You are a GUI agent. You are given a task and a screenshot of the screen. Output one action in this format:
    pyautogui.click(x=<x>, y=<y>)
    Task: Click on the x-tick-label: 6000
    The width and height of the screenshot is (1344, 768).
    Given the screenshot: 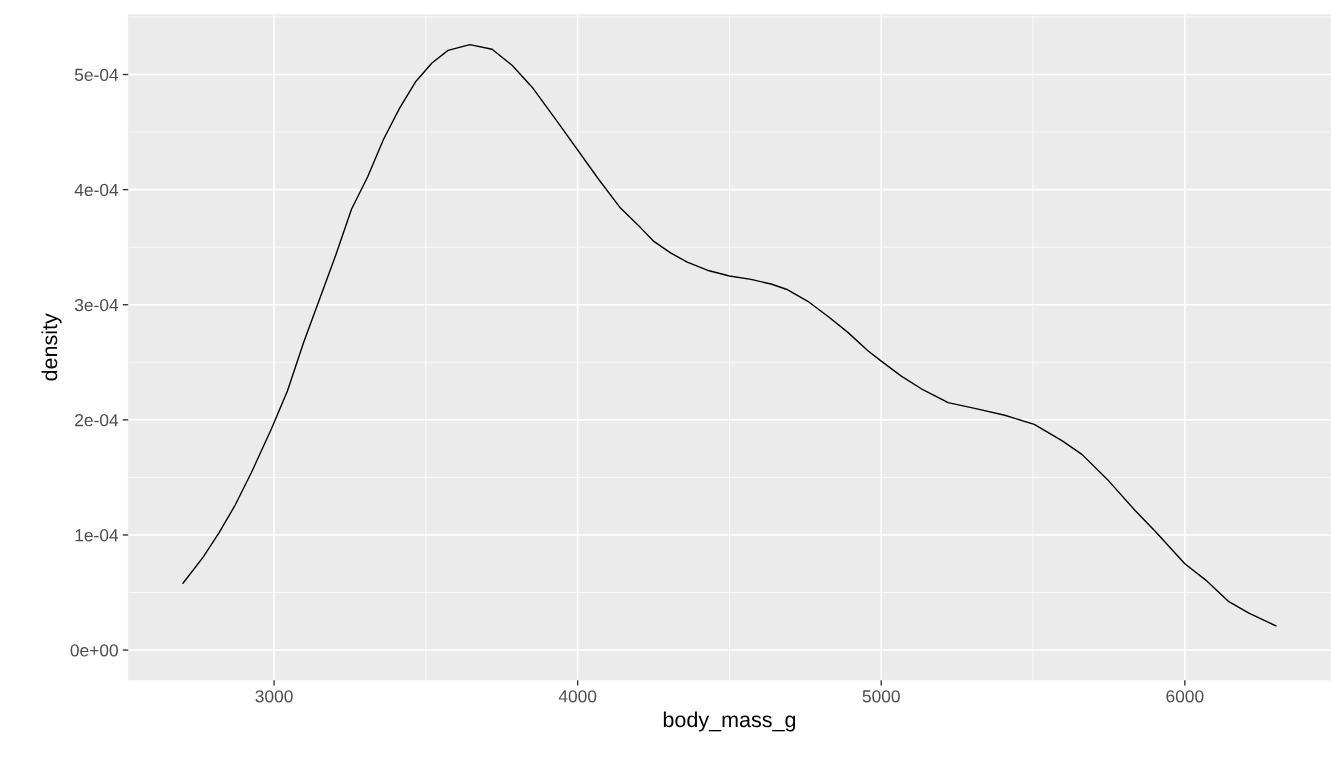 What is the action you would take?
    pyautogui.click(x=1185, y=696)
    